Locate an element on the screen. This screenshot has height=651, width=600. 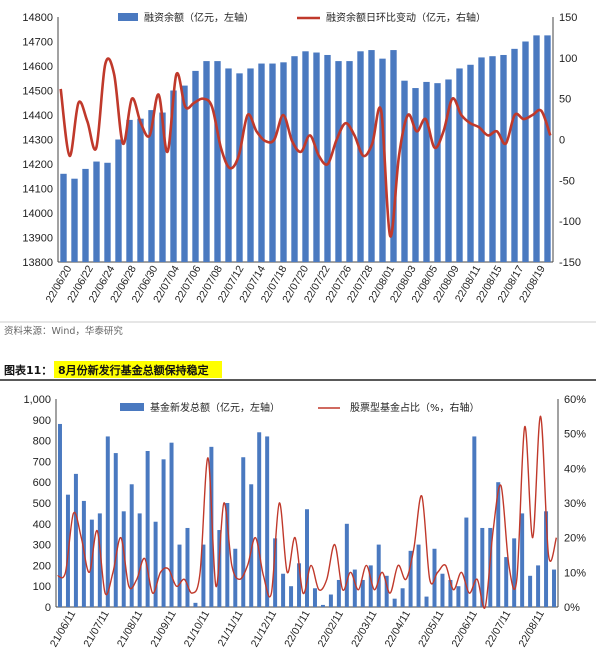
left-y-tick-label: 13900 is located at coordinates (37, 239).